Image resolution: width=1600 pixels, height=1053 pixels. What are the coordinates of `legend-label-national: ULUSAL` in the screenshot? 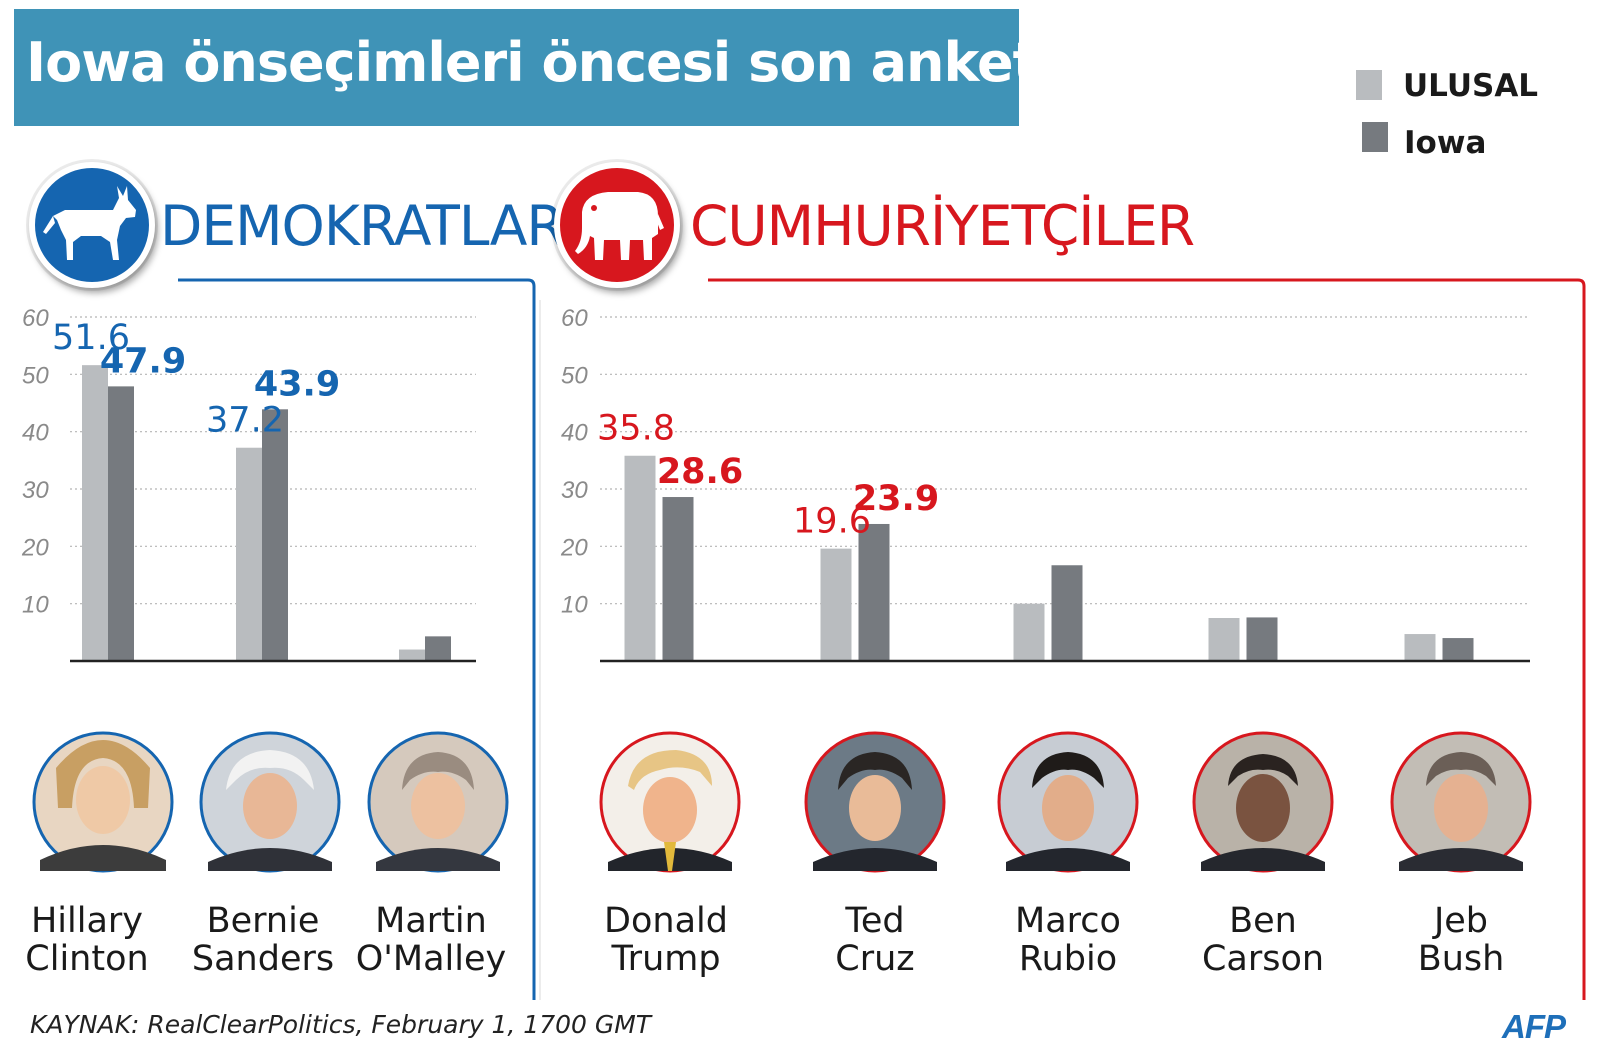 It's located at (1471, 86).